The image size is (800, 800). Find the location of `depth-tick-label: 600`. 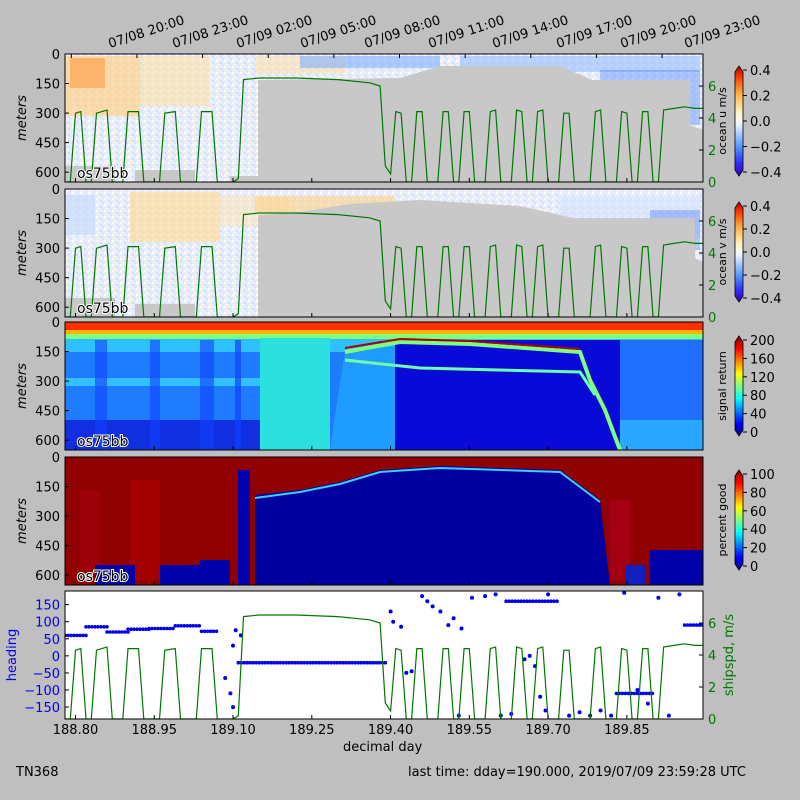

depth-tick-label: 600 is located at coordinates (47, 173).